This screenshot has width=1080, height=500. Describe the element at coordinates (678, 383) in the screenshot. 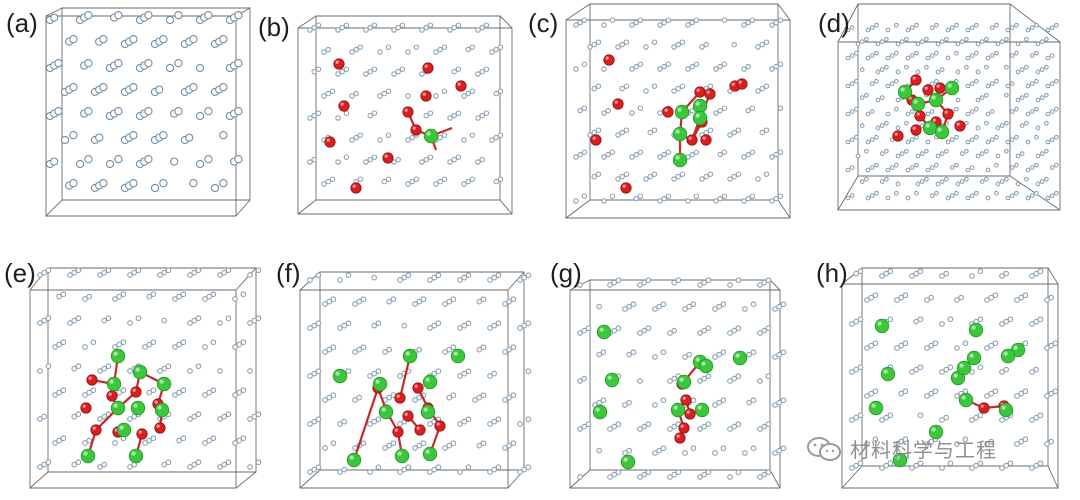

I see `panel-g` at that location.